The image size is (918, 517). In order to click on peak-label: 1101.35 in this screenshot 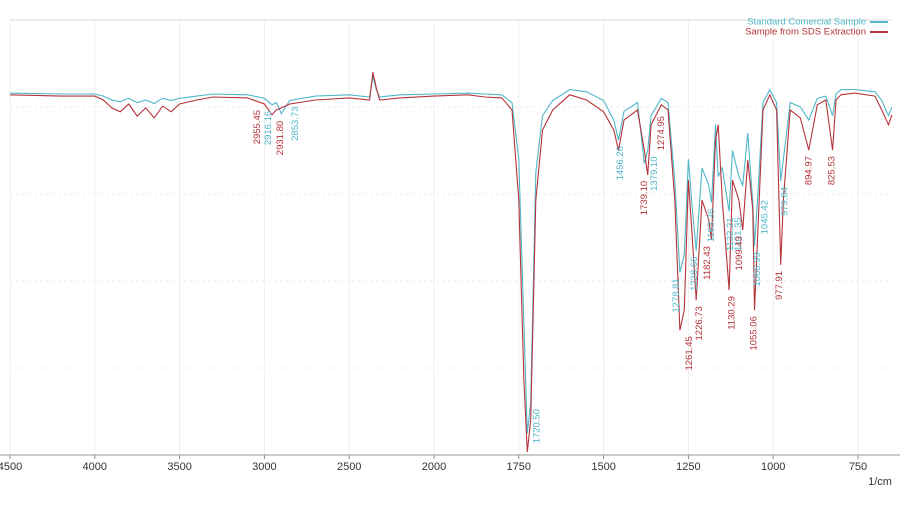, I will do `click(738, 234)`.